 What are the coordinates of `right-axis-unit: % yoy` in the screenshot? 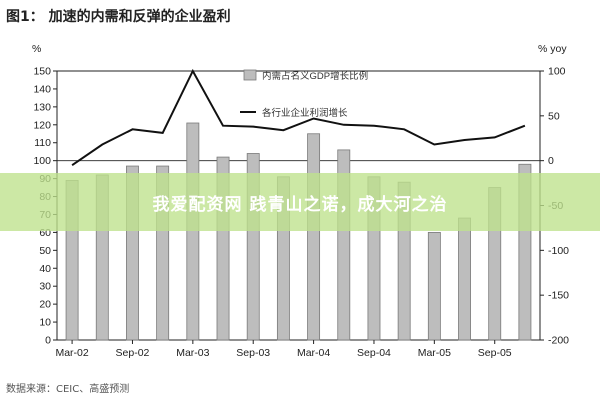 It's located at (552, 49).